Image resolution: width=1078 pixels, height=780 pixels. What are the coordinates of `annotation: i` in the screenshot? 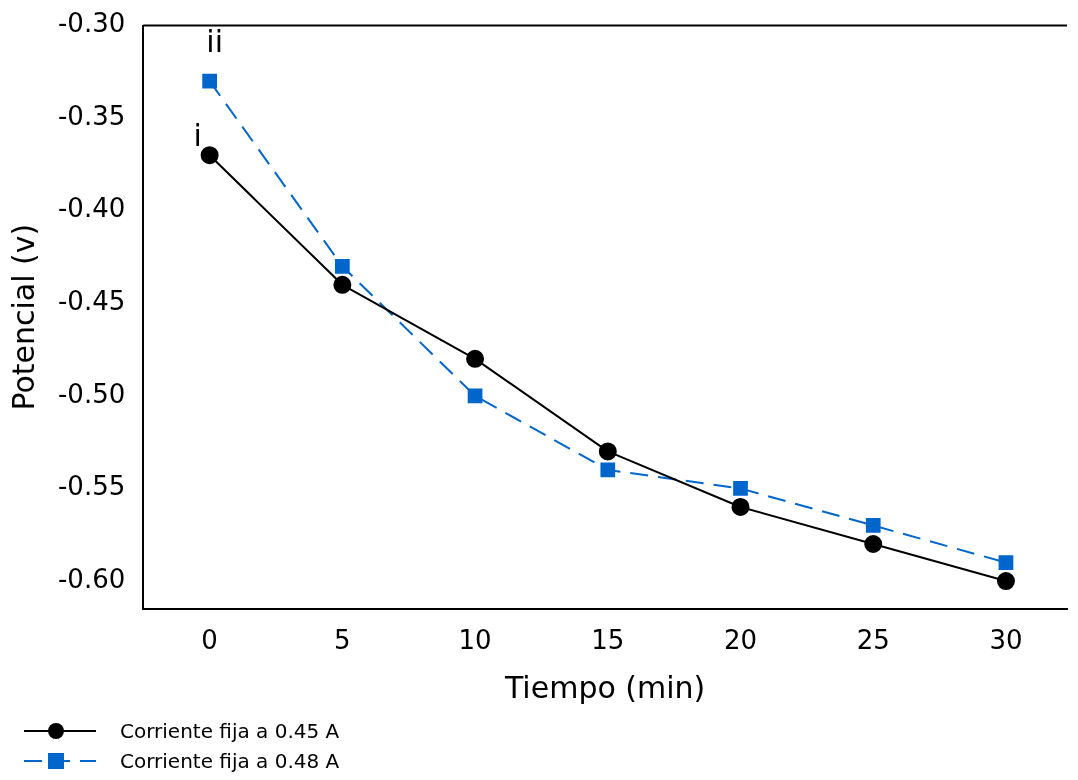 It's located at (197, 135).